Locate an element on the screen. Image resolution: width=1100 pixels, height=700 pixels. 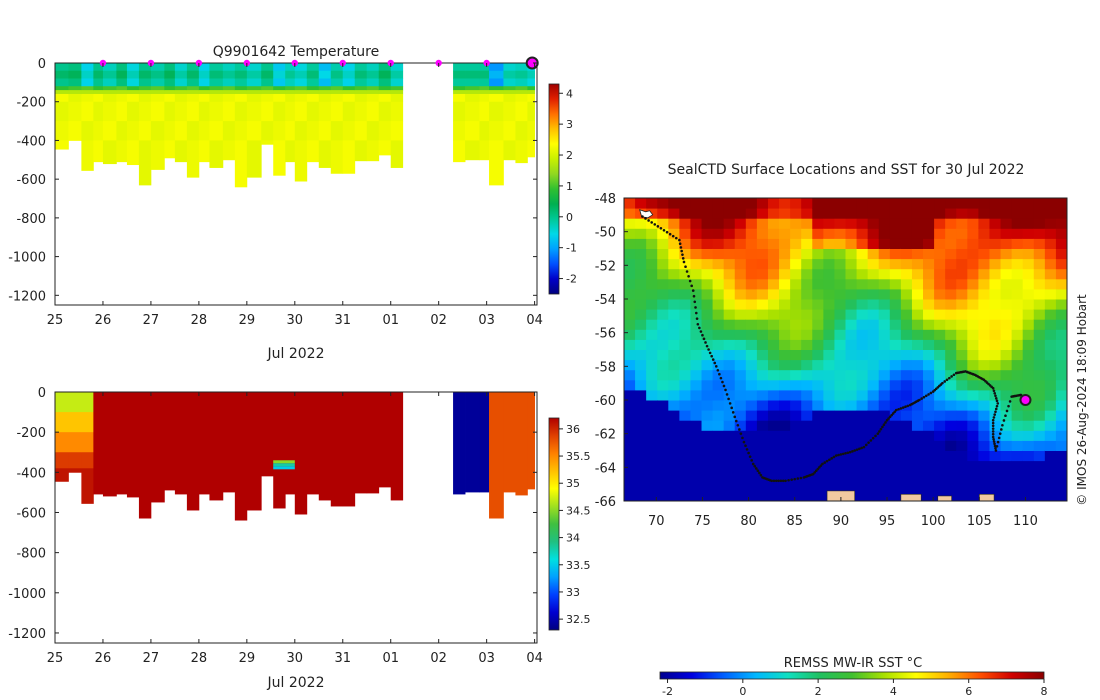
salinity-y-tick-label: -800 is located at coordinates (31, 554).